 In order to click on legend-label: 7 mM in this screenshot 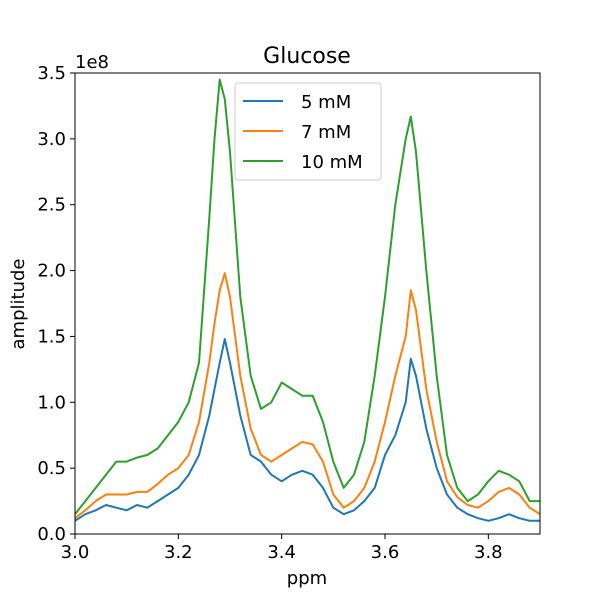, I will do `click(326, 132)`.